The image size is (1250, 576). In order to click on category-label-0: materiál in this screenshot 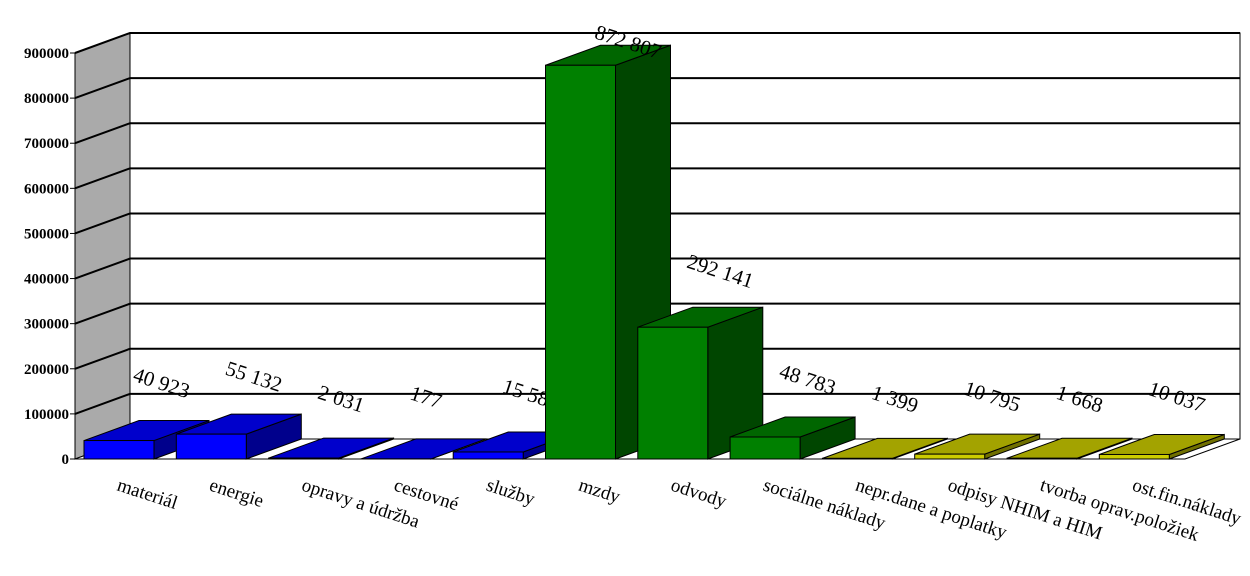, I will do `click(147, 494)`.